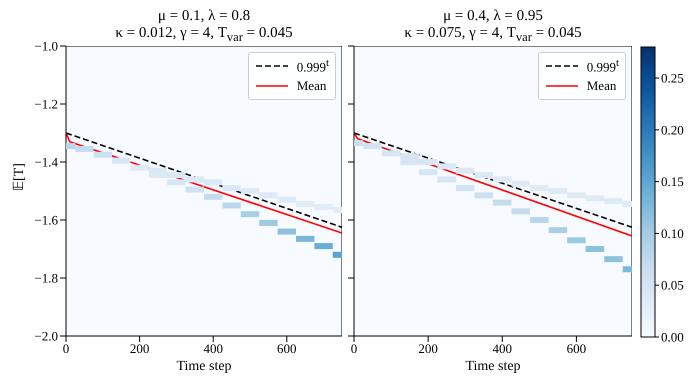 The height and width of the screenshot is (388, 698). What do you see at coordinates (46, 46) in the screenshot?
I see `y-tick-label: −1.0` at bounding box center [46, 46].